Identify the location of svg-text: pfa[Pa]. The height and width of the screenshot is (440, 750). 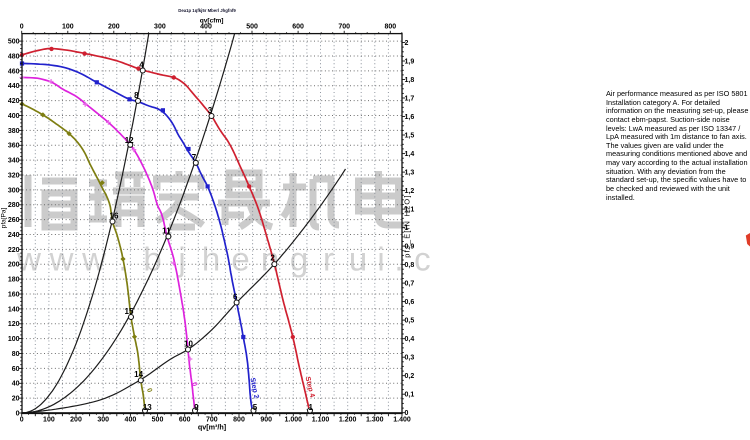
(4, 218).